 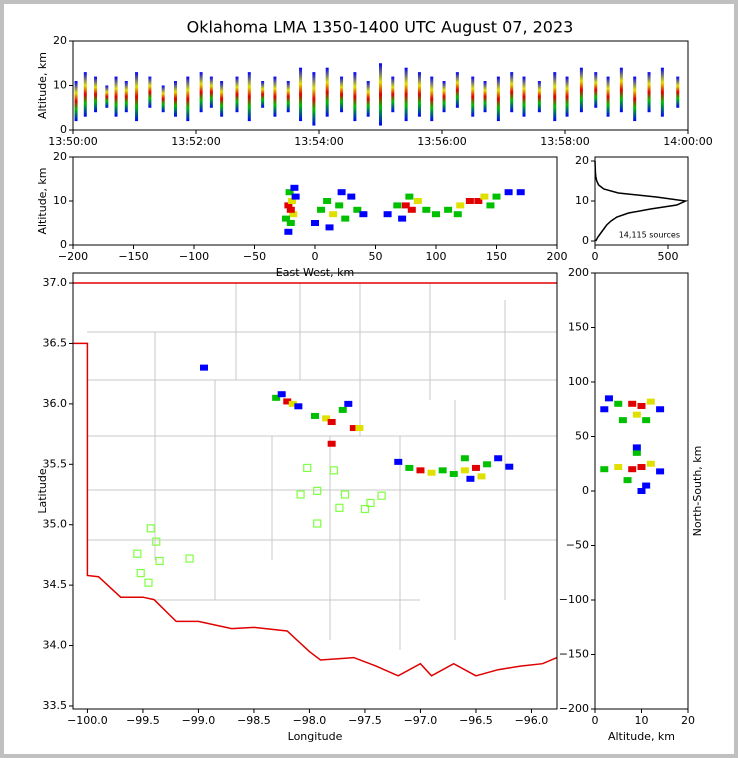 What do you see at coordinates (42, 200) in the screenshot?
I see `y-axis-label: Altitude, km` at bounding box center [42, 200].